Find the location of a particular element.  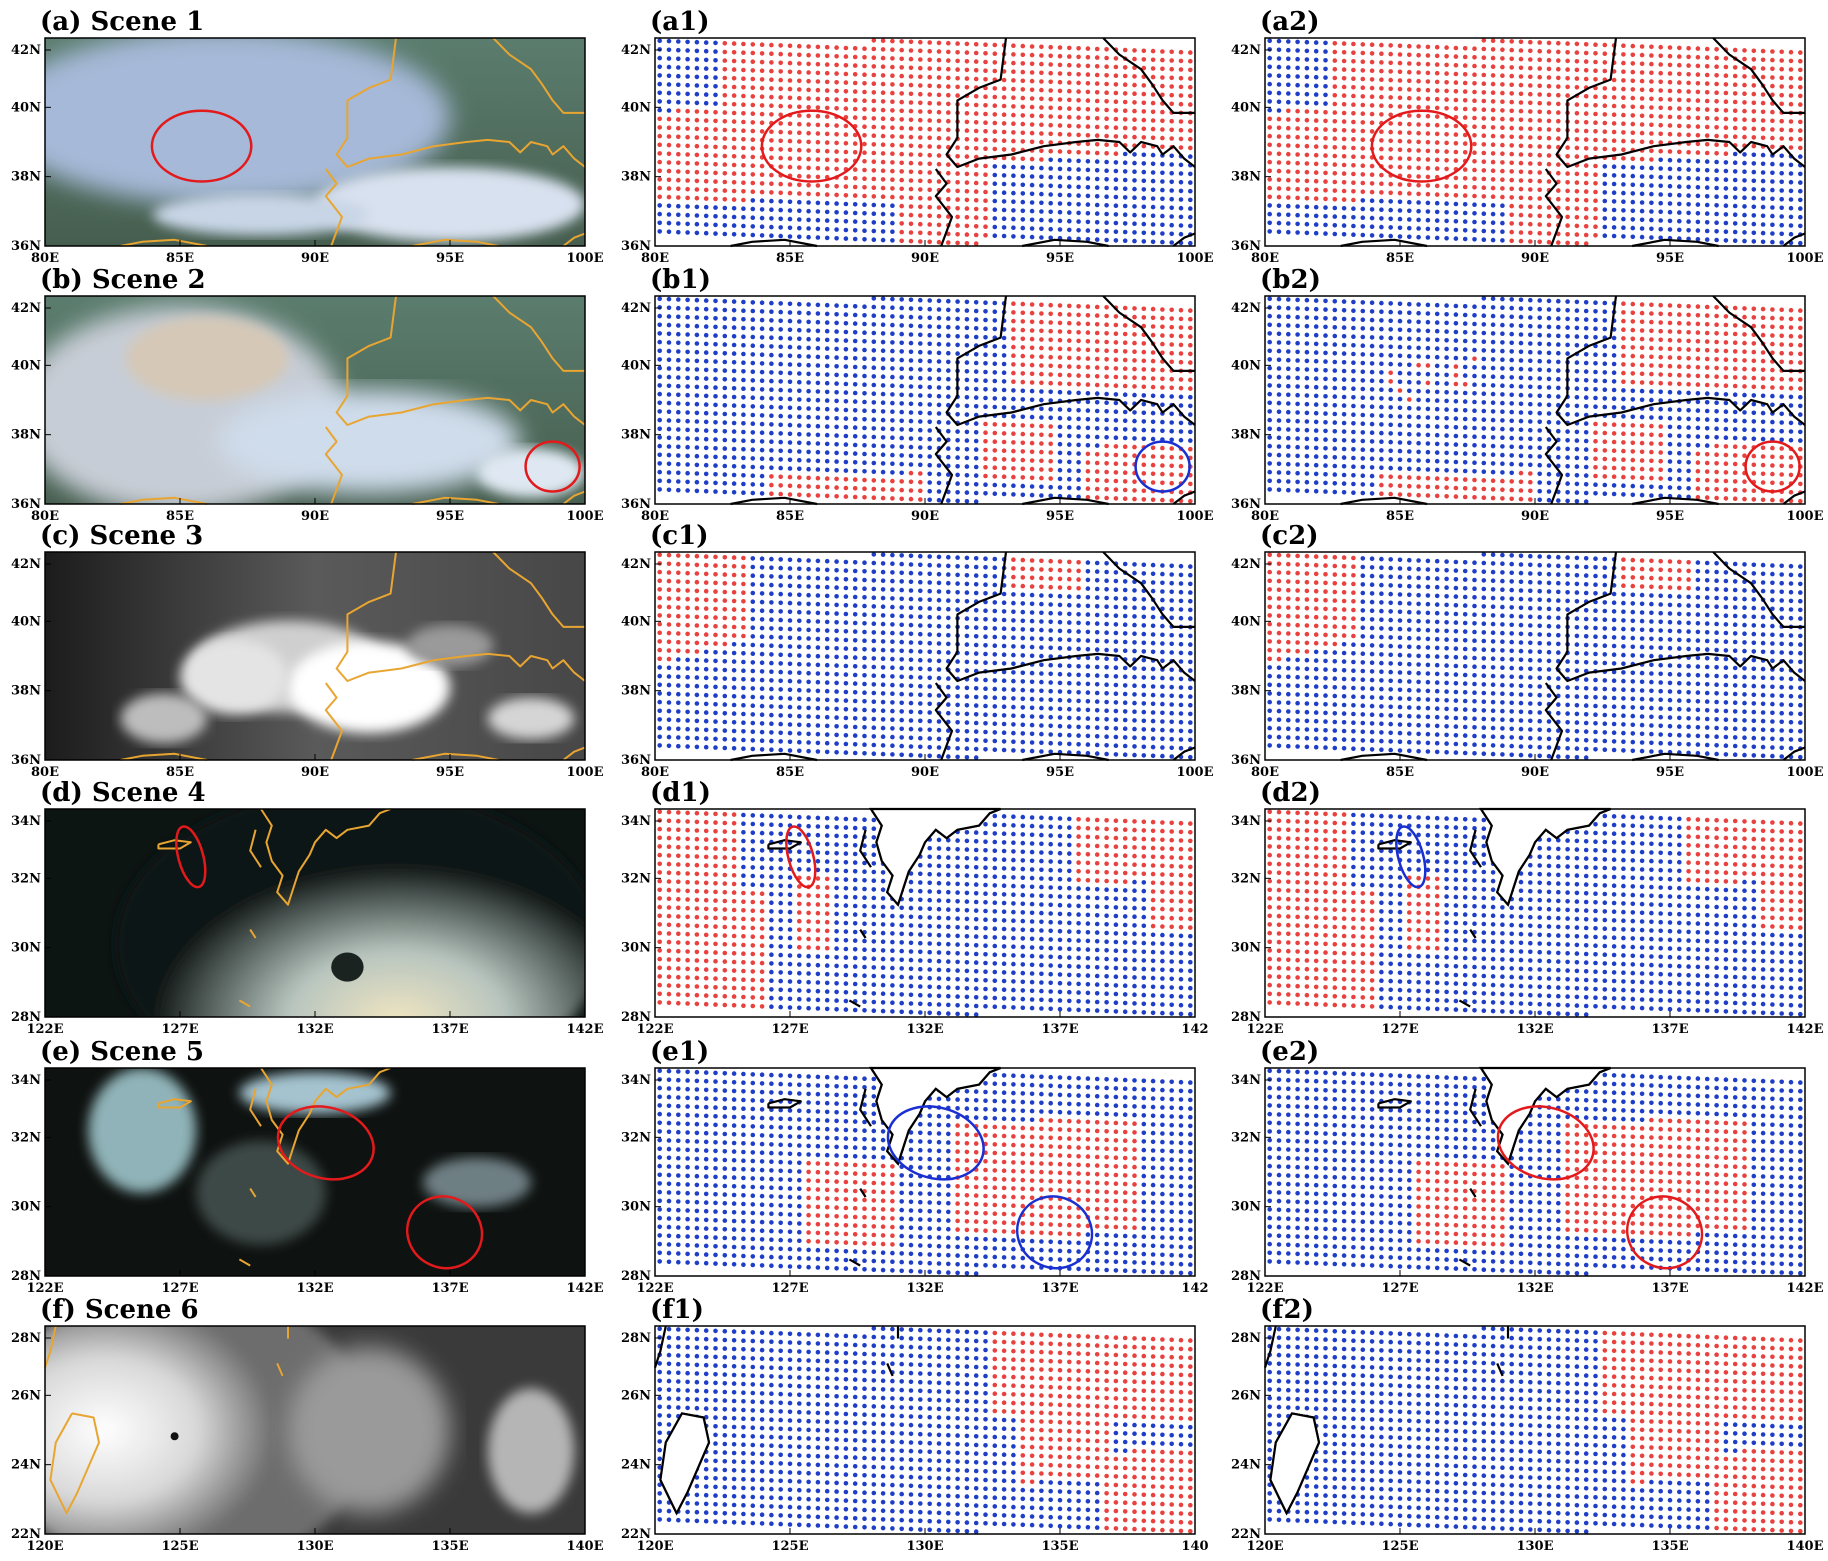

x-tick-label: 142E is located at coordinates (584, 1288).